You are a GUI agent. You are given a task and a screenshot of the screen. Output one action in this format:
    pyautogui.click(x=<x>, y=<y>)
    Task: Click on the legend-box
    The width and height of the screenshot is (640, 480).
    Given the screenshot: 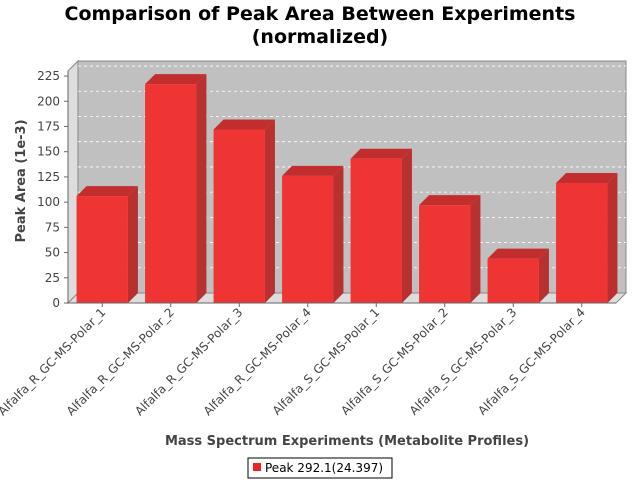 What is the action you would take?
    pyautogui.click(x=320, y=468)
    